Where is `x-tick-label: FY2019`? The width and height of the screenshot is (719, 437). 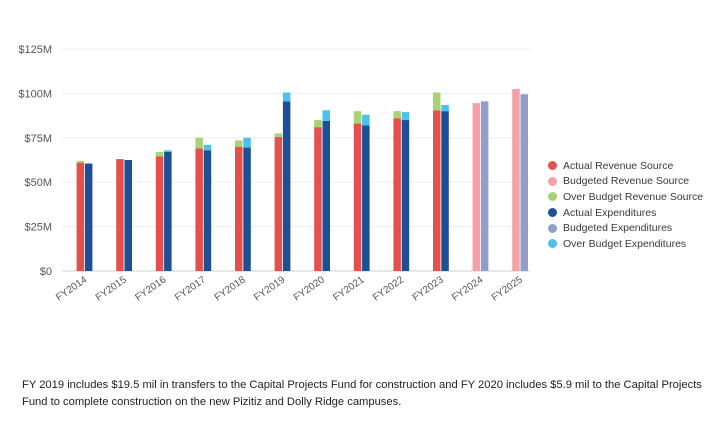 x-tick-label: FY2019 is located at coordinates (269, 288).